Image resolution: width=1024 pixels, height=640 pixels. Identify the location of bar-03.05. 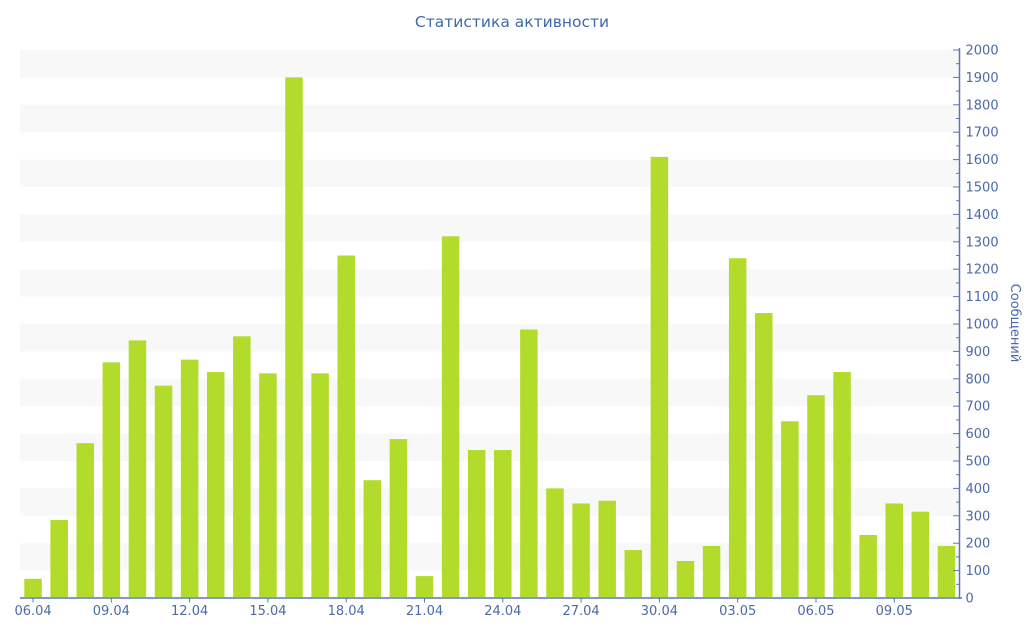
(737, 427).